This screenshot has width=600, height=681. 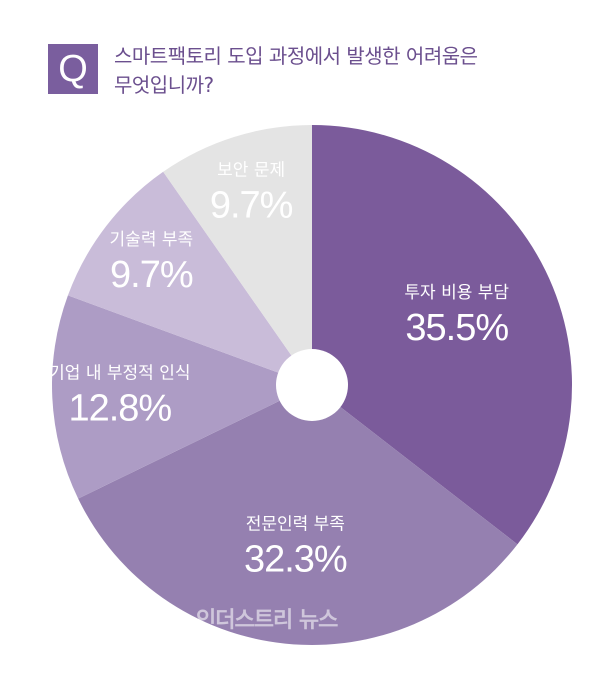 What do you see at coordinates (73, 69) in the screenshot?
I see `question-badge: Q` at bounding box center [73, 69].